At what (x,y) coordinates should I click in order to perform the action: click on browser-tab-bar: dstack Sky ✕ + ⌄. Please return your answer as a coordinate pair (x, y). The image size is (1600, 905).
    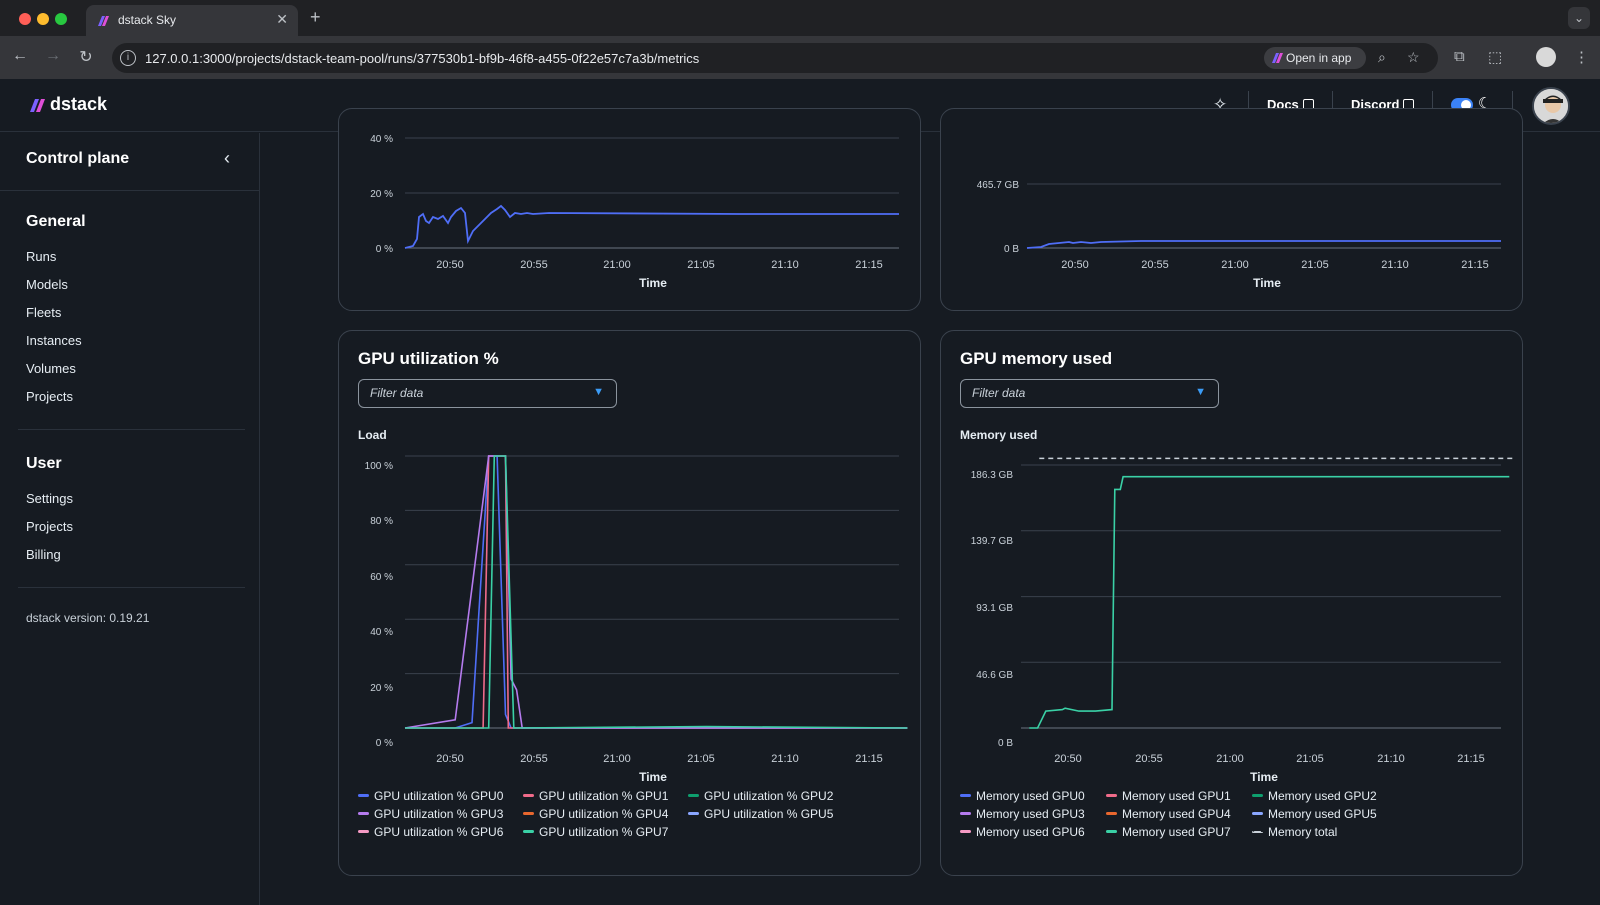
    Looking at the image, I should click on (800, 18).